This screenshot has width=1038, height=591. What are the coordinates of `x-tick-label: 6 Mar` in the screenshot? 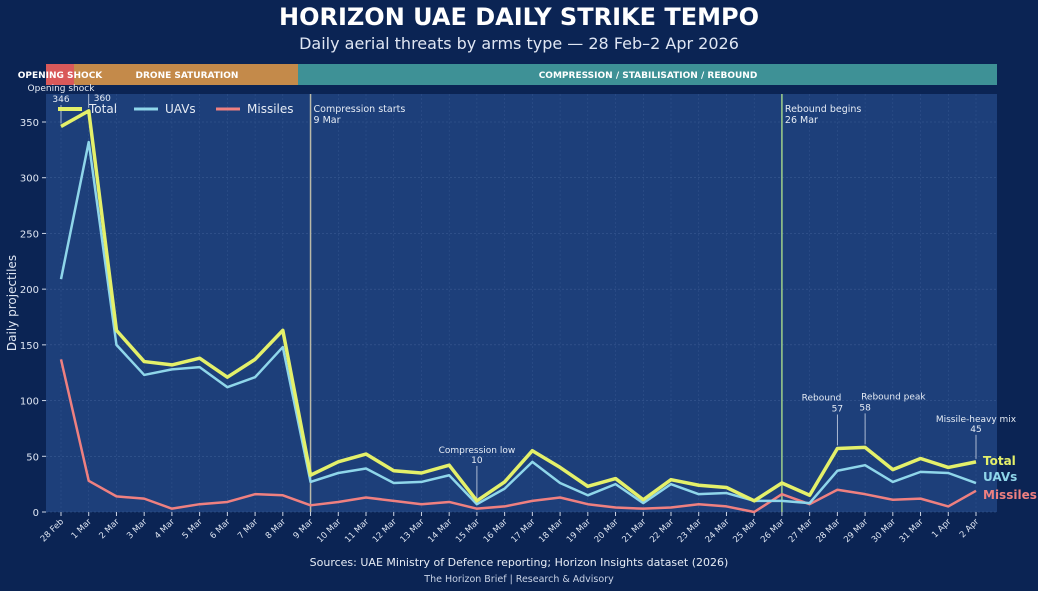 It's located at (220, 529).